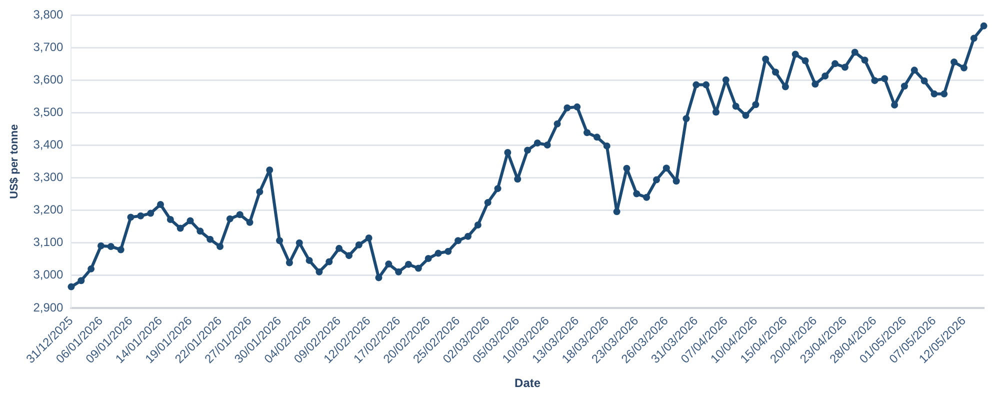 The width and height of the screenshot is (1000, 399). I want to click on x-axis-title: Date, so click(527, 383).